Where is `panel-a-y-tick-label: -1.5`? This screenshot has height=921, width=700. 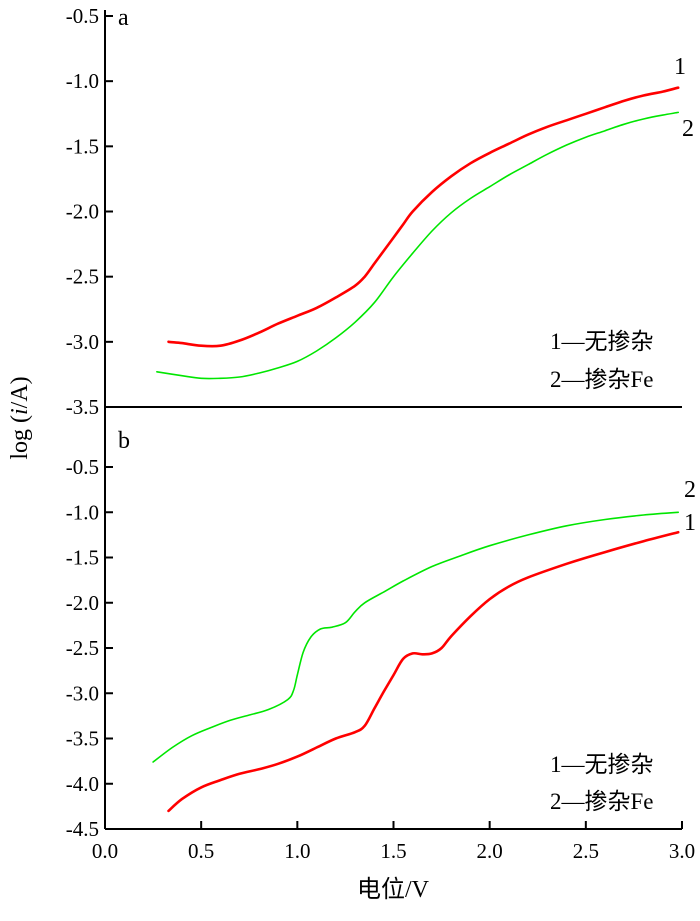
panel-a-y-tick-label: -1.5 is located at coordinates (82, 146).